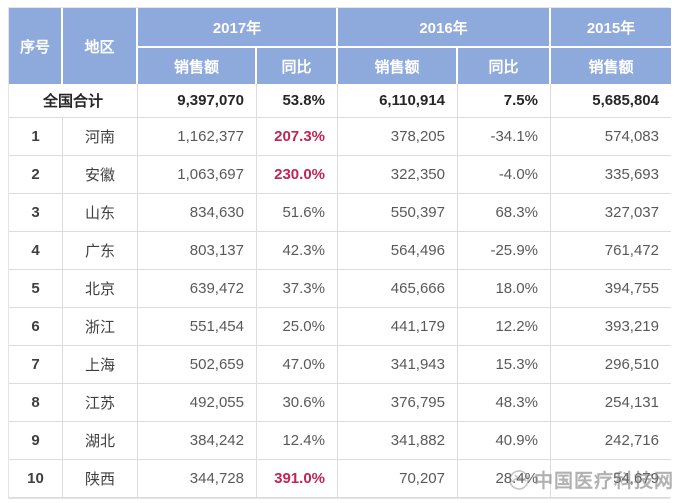  What do you see at coordinates (297, 479) in the screenshot?
I see `row-yoy-2017: 391.0%` at bounding box center [297, 479].